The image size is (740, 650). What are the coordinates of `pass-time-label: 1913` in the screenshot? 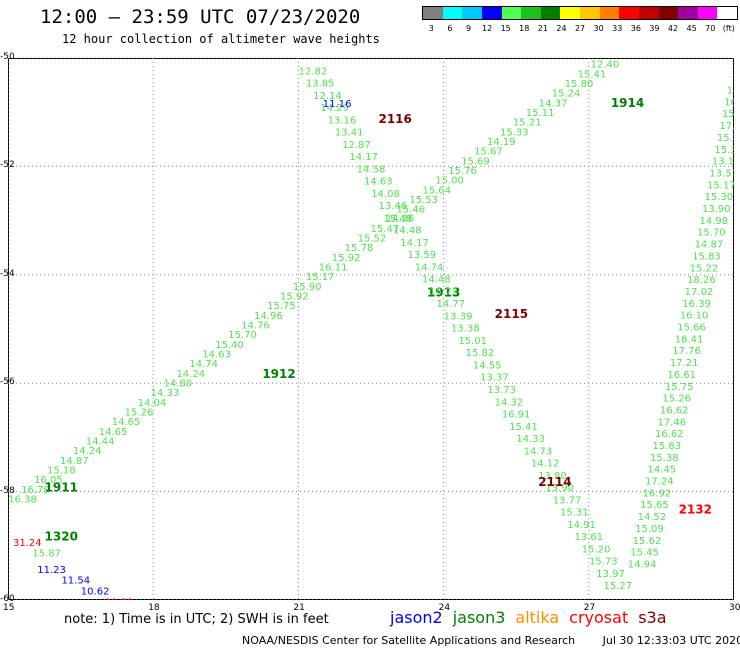 It's located at (443, 292).